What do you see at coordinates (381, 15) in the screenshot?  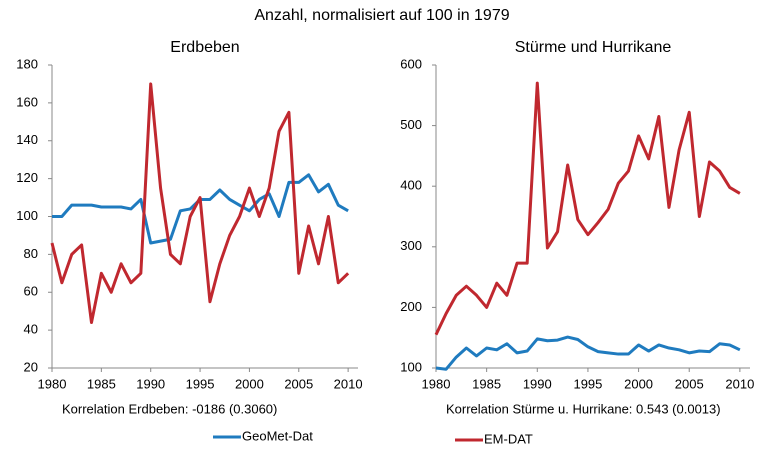 I see `page-title: Anzahl, normalisiert auf 100 in 1979` at bounding box center [381, 15].